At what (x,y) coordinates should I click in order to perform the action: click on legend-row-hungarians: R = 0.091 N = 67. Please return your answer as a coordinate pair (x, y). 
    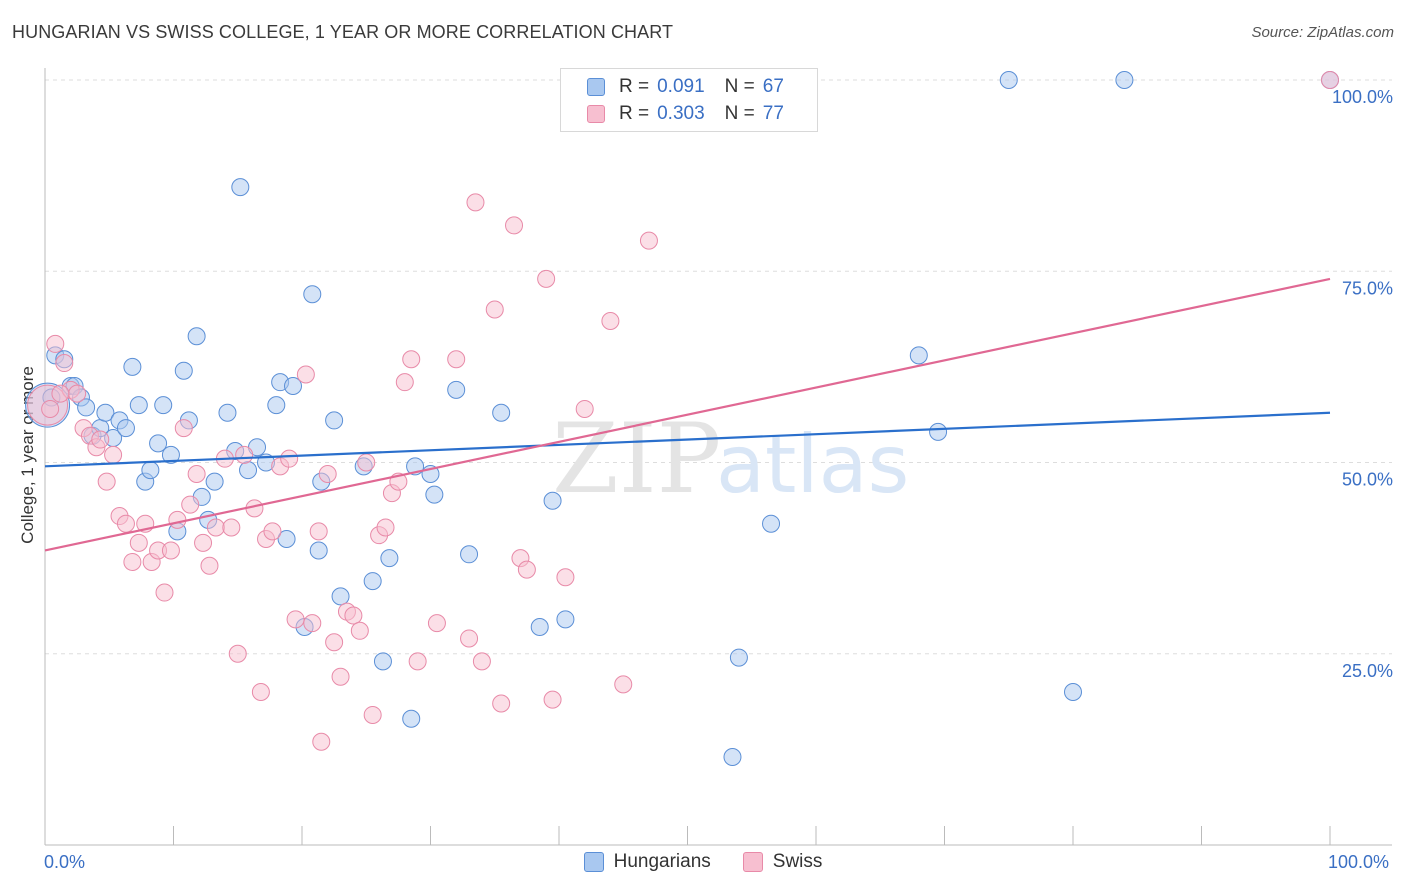
    Looking at the image, I should click on (685, 87).